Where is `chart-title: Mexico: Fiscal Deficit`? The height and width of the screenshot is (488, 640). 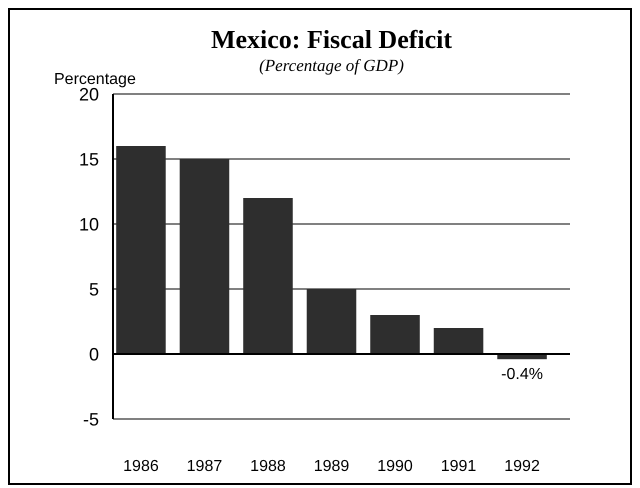 chart-title: Mexico: Fiscal Deficit is located at coordinates (331, 39).